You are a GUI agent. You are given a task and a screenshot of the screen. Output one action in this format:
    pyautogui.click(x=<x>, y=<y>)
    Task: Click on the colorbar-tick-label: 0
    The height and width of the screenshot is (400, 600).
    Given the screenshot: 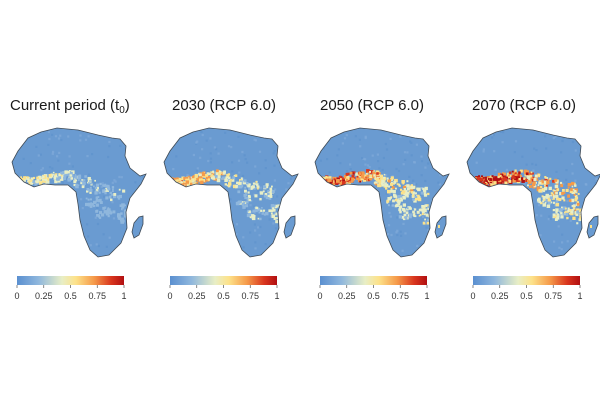 What is the action you would take?
    pyautogui.click(x=16, y=296)
    